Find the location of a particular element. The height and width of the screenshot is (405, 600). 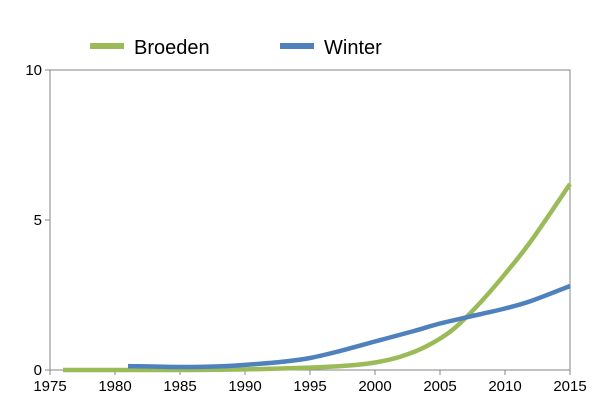

x-tick-label: 1975 is located at coordinates (49, 386).